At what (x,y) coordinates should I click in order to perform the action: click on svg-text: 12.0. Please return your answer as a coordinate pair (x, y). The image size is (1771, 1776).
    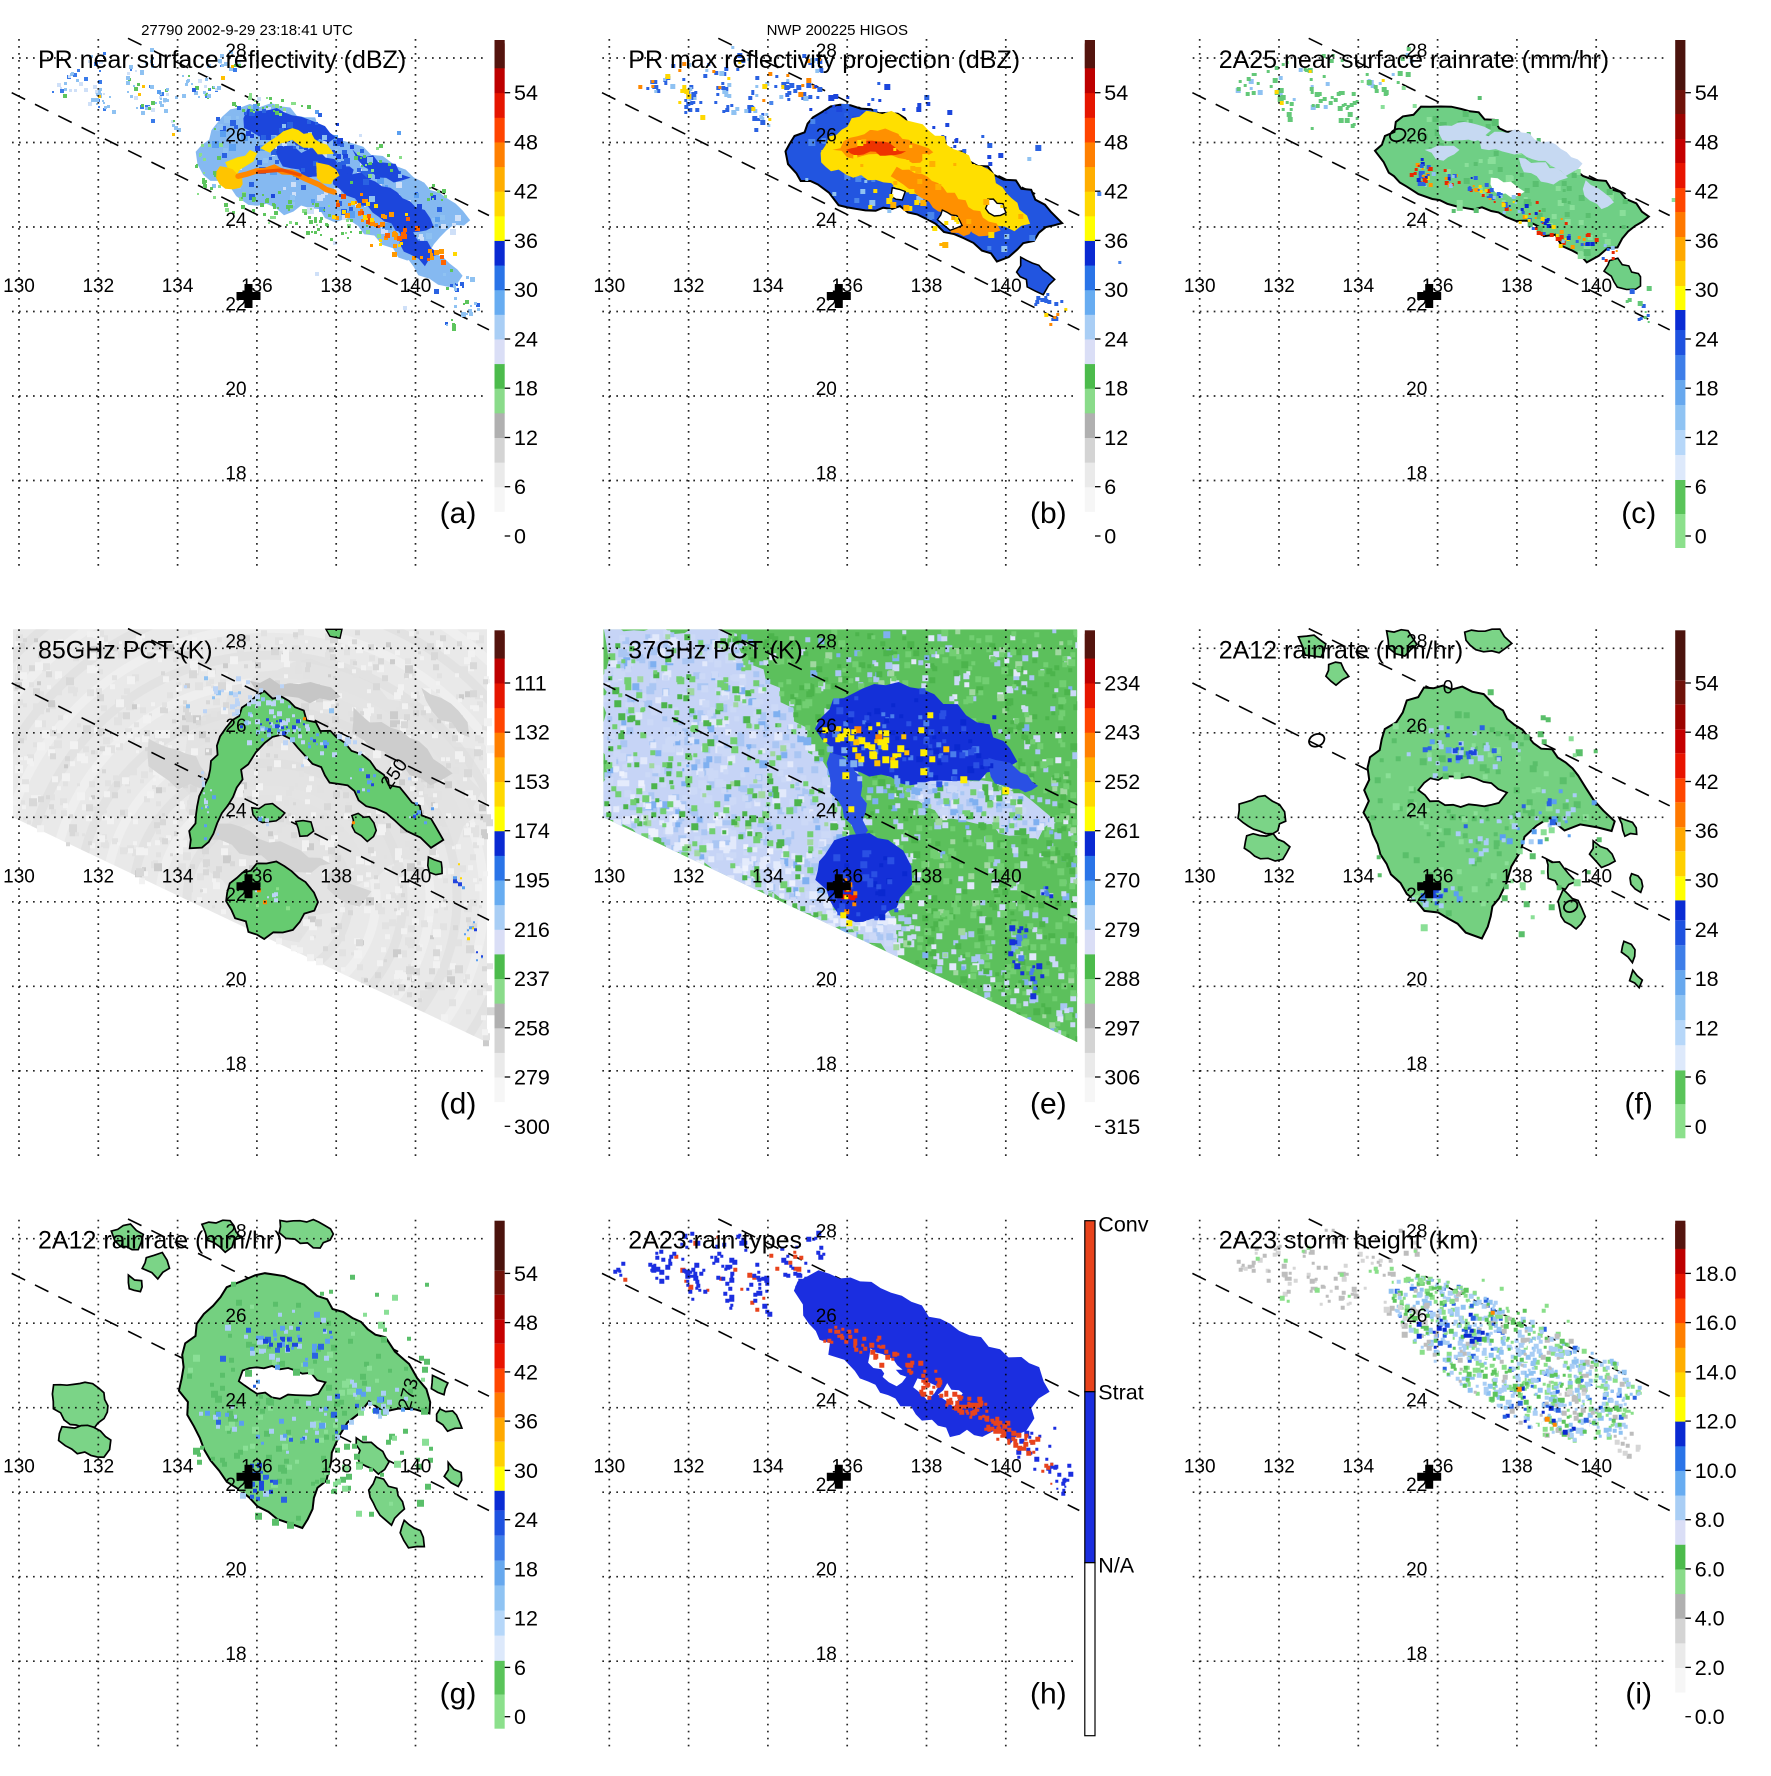
    Looking at the image, I should click on (1716, 1422).